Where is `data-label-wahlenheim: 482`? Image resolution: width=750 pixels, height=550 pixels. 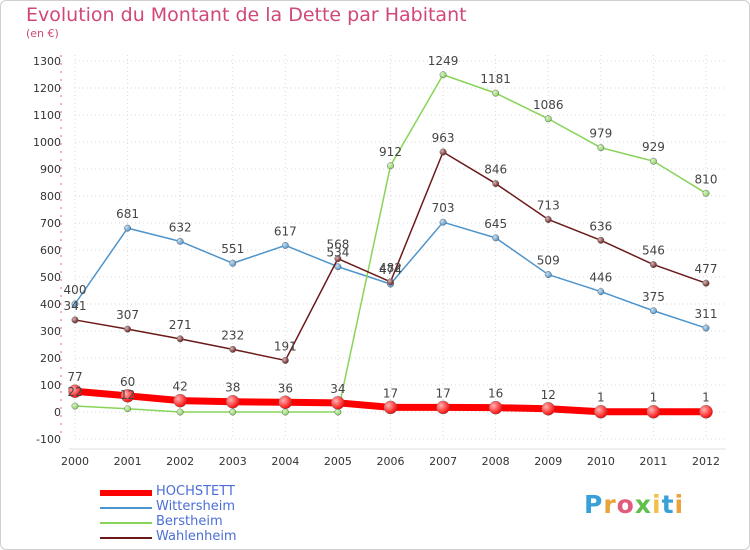
data-label-wahlenheim: 482 is located at coordinates (390, 268).